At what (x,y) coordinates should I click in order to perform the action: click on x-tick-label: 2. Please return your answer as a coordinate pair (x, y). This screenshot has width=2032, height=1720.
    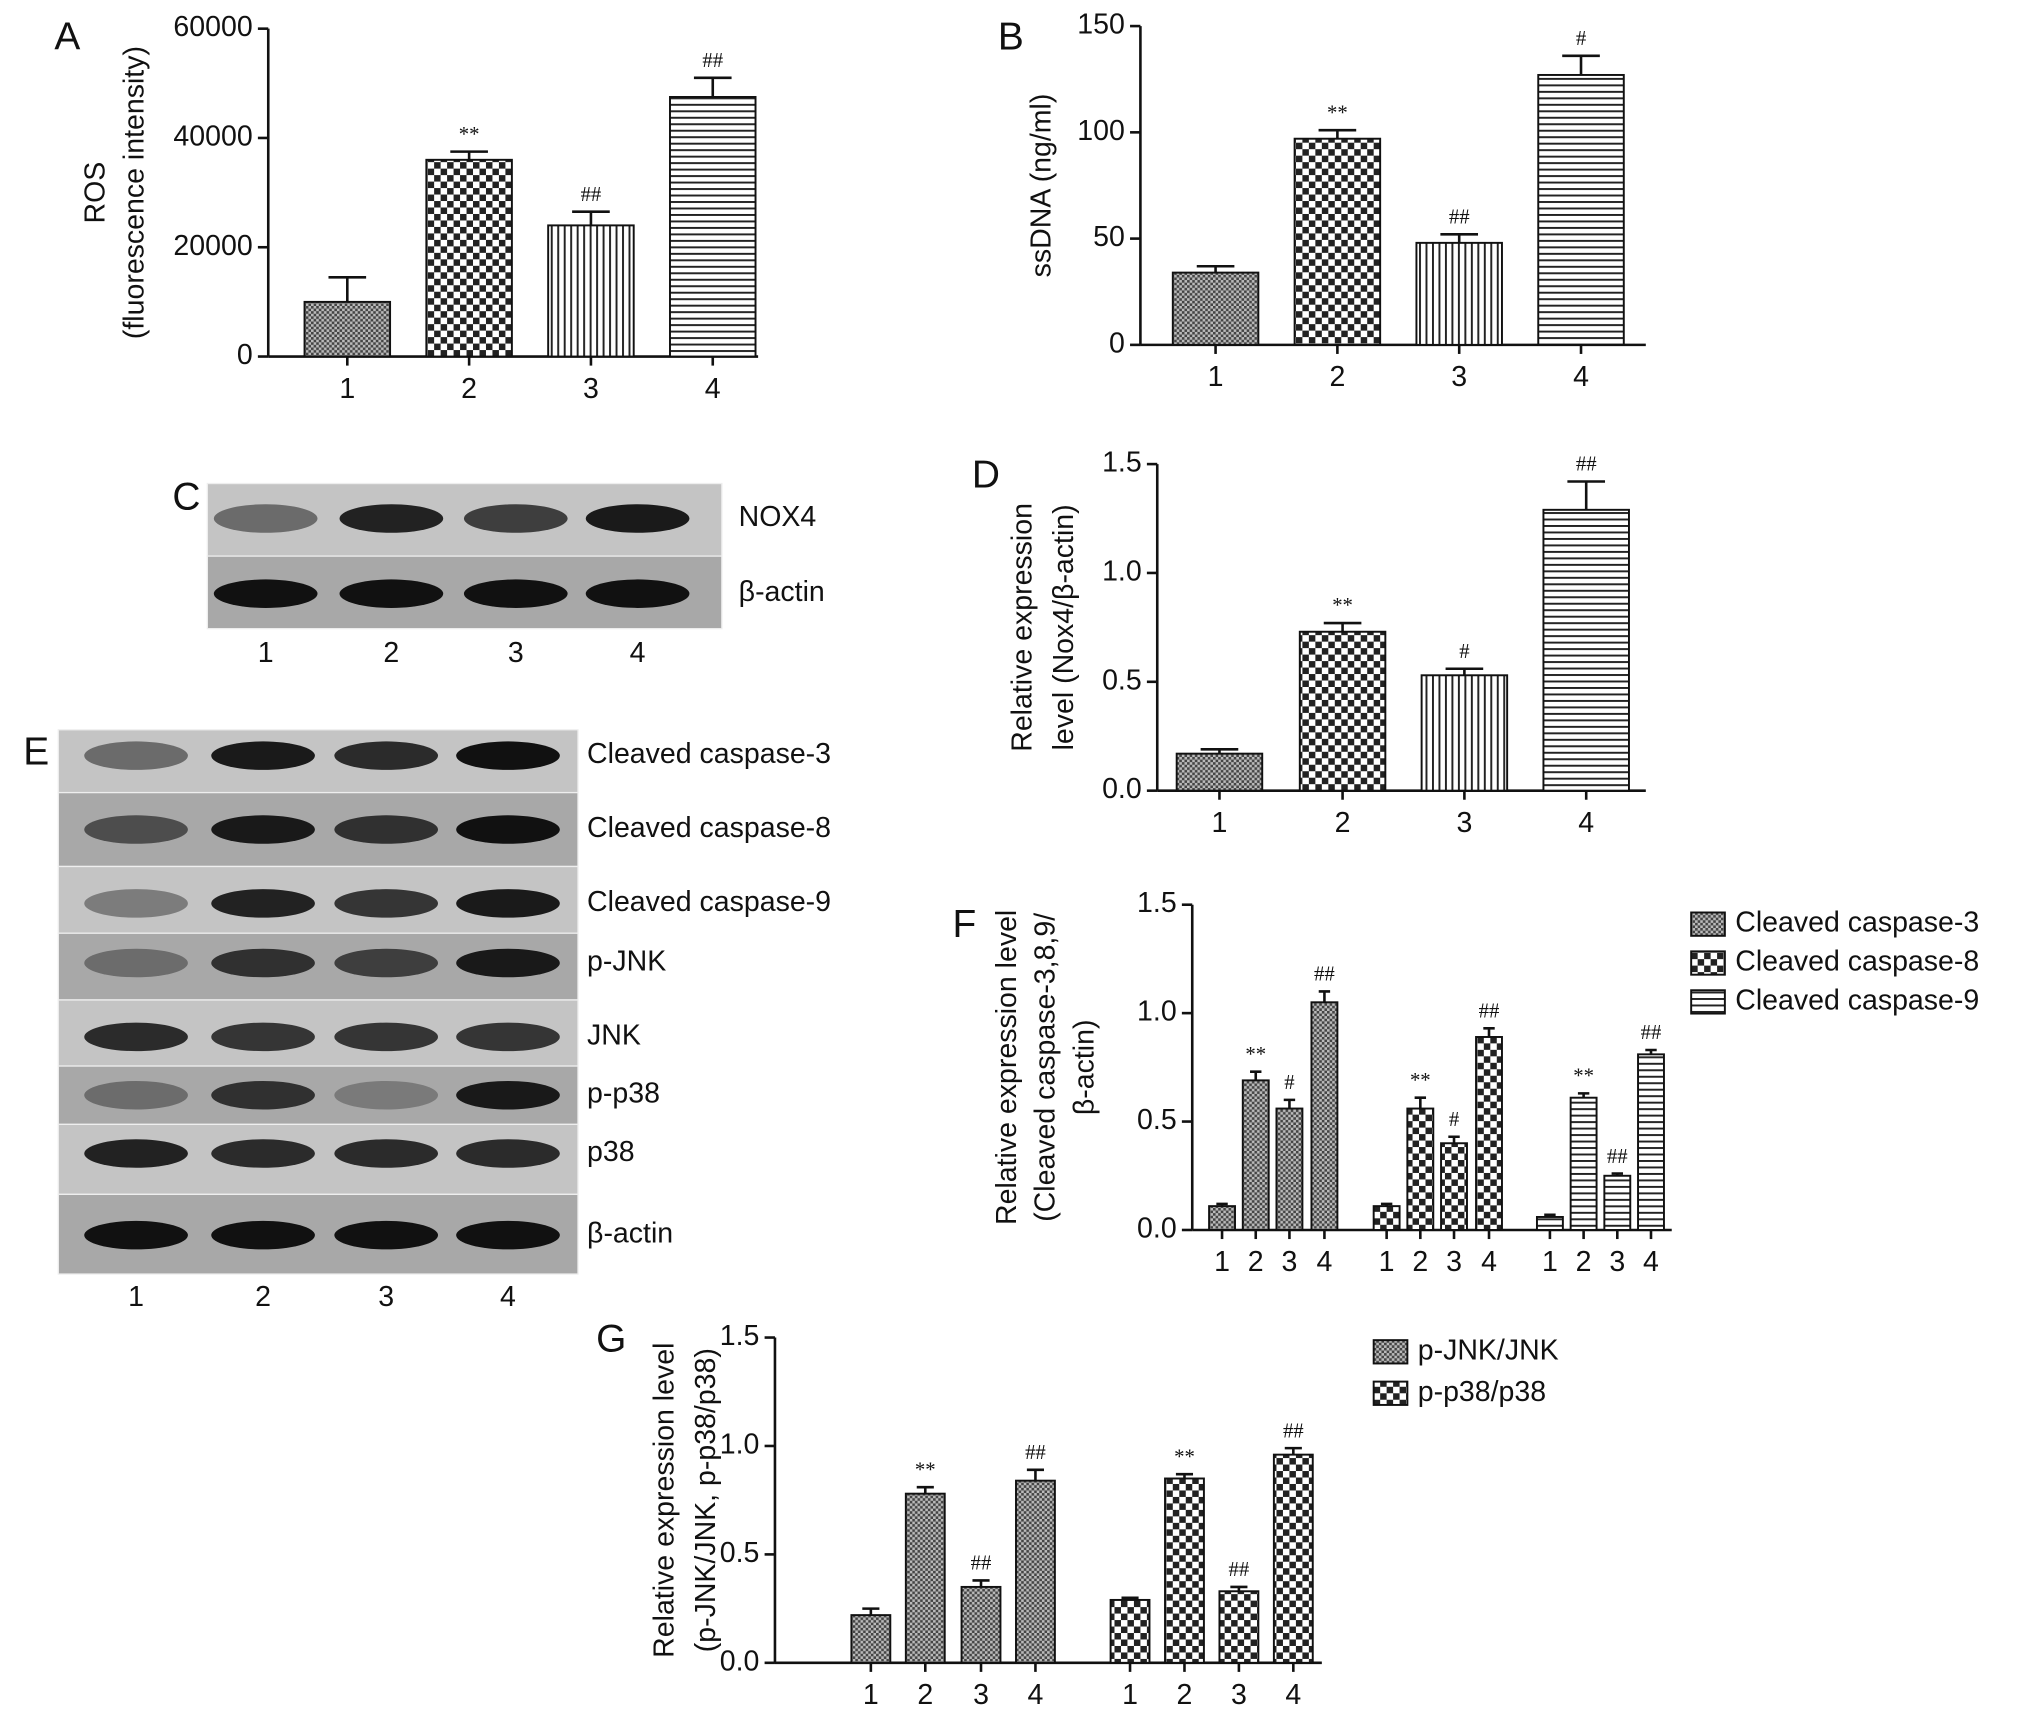
    Looking at the image, I should click on (1337, 377).